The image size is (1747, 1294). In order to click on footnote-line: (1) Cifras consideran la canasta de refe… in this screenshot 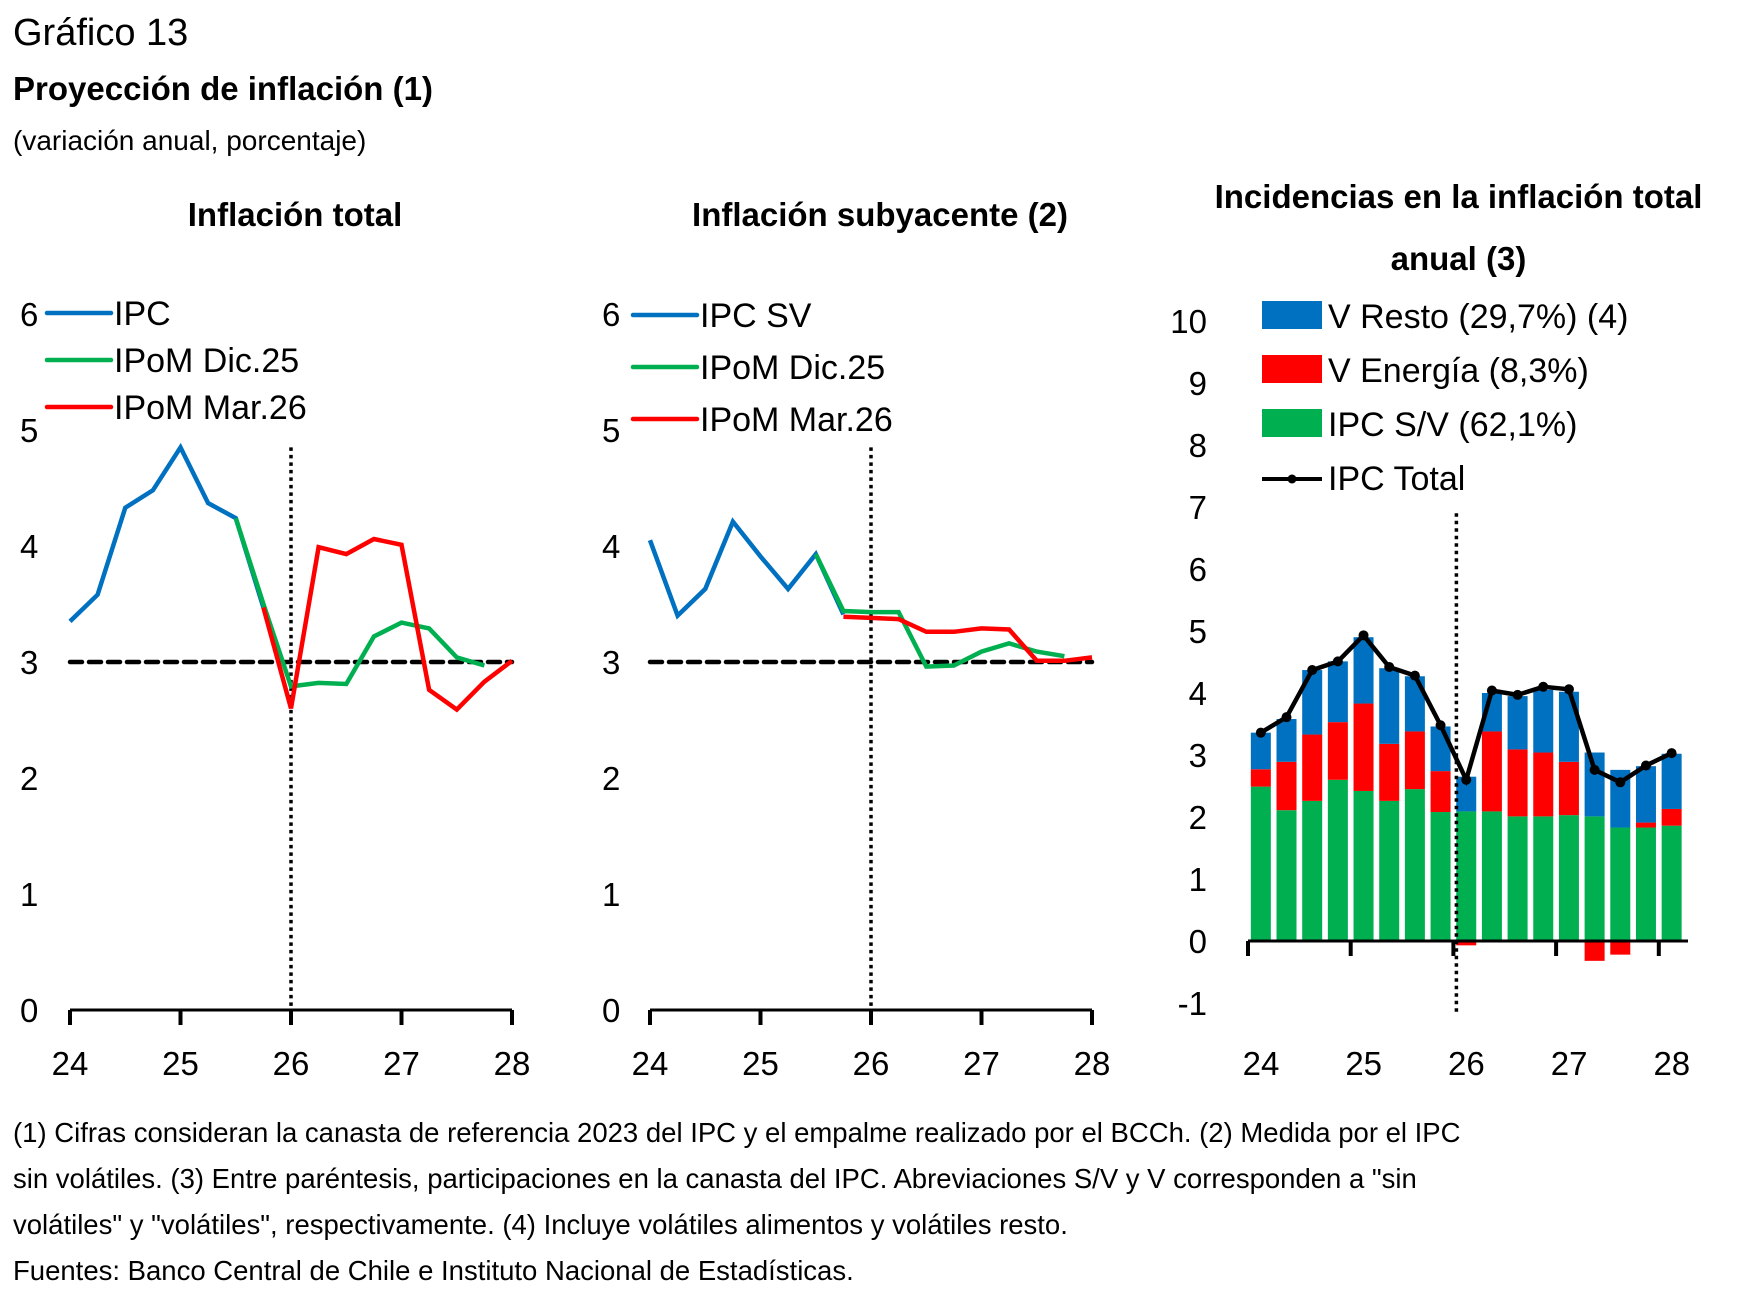, I will do `click(737, 1132)`.